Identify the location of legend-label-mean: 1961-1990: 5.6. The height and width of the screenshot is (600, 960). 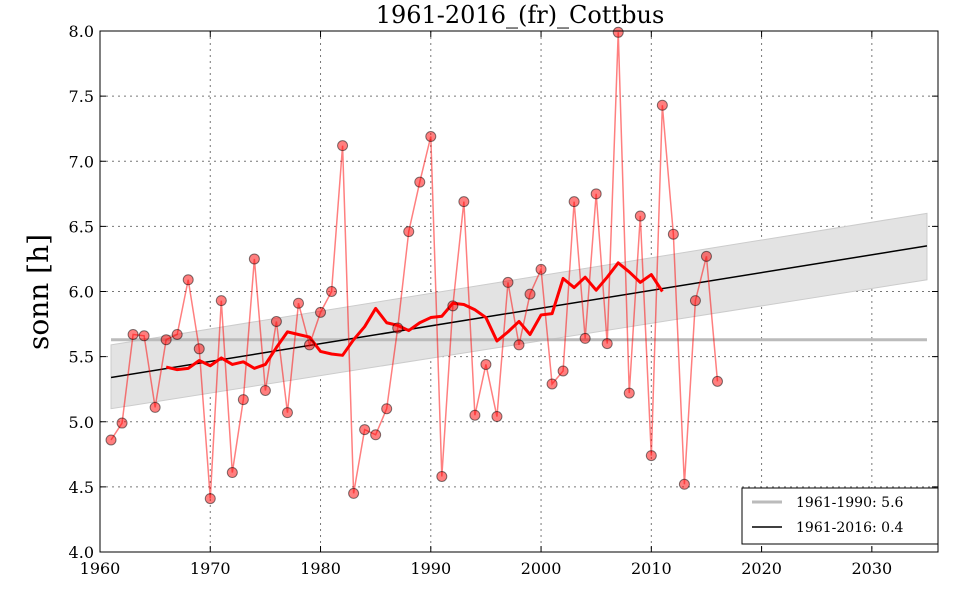
(850, 503).